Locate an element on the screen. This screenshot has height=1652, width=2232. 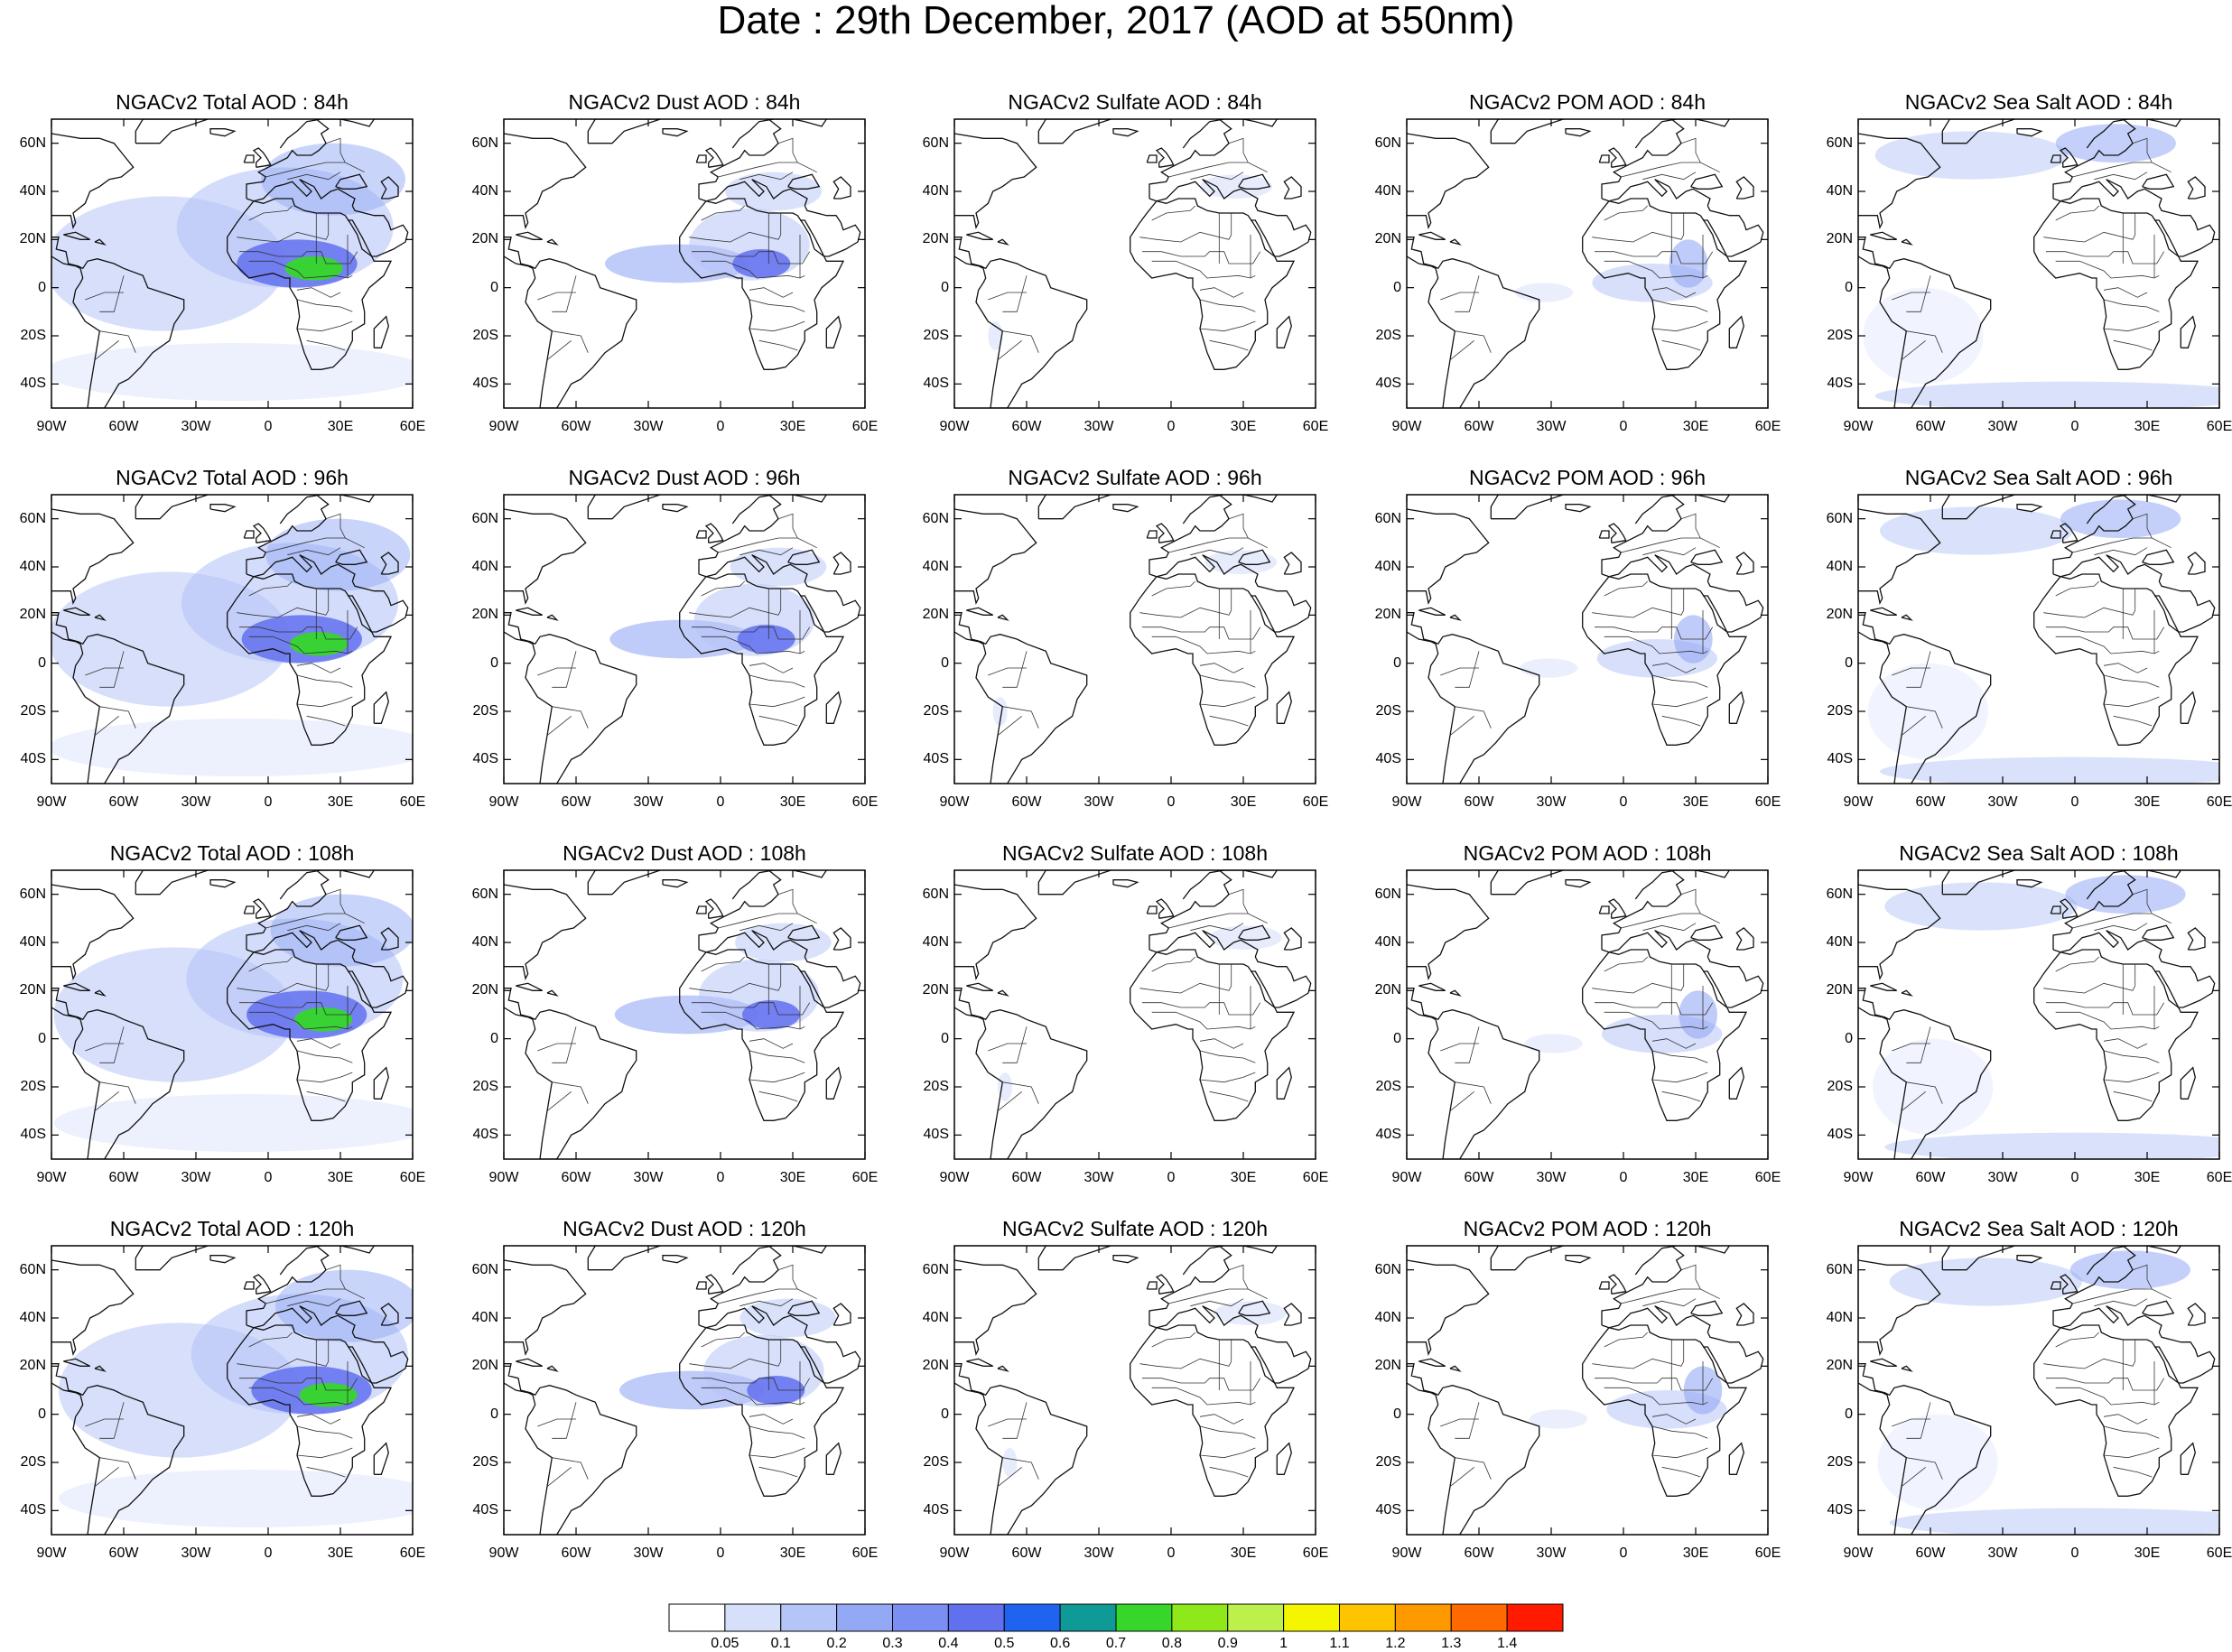
panel-title: NGACv2 Total AOD : 84h is located at coordinates (232, 102).